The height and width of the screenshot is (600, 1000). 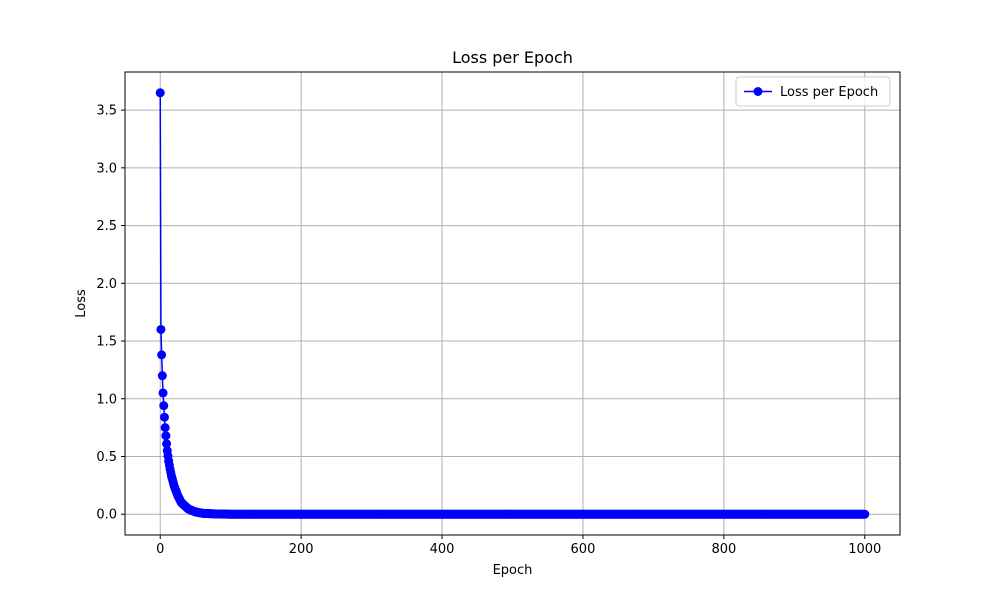 What do you see at coordinates (106, 111) in the screenshot?
I see `y-tick-label: 3.5` at bounding box center [106, 111].